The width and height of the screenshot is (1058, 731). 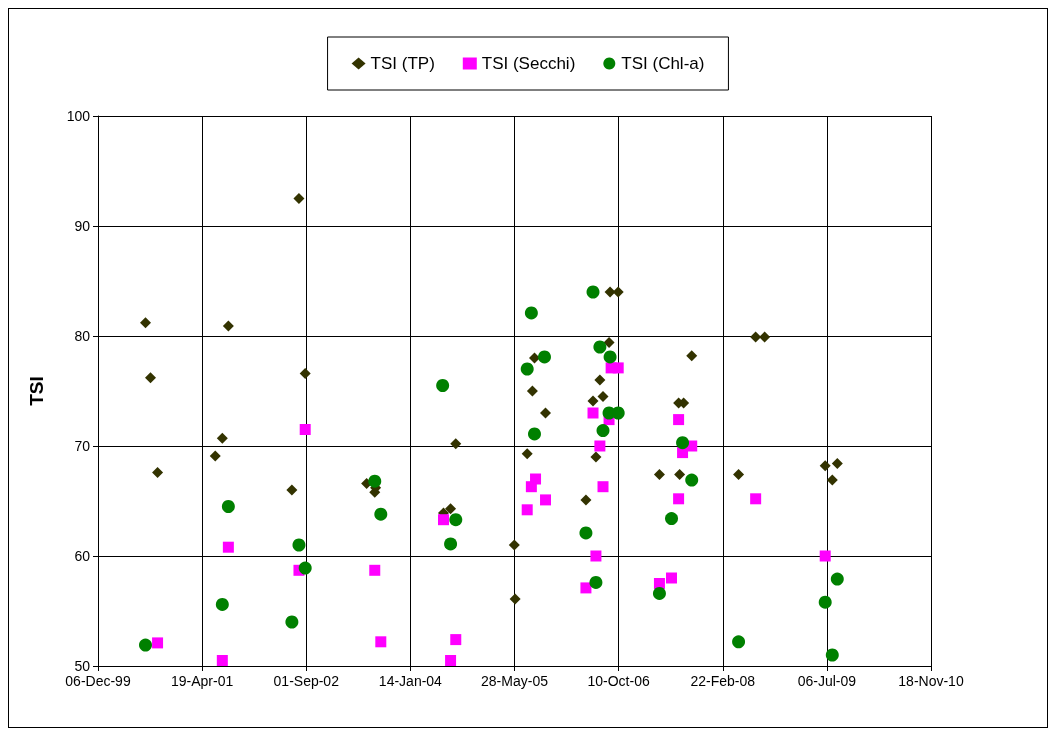 What do you see at coordinates (82, 556) in the screenshot?
I see `y-tick-label: 60` at bounding box center [82, 556].